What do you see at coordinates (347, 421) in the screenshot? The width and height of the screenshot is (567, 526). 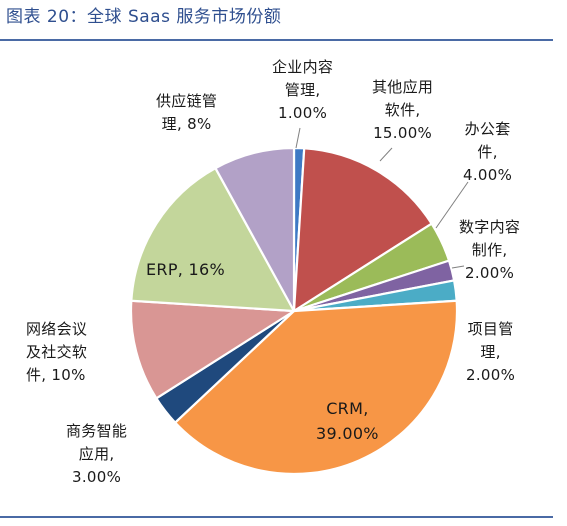 I see `label-crm: CRM, 39.00%` at bounding box center [347, 421].